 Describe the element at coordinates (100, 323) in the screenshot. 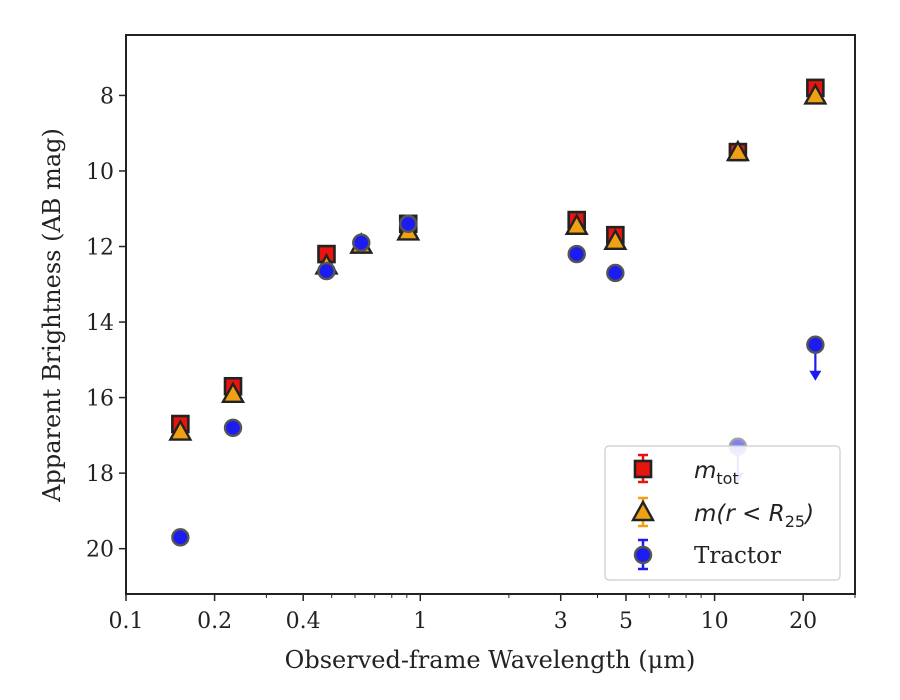

I see `y-tick-label: 14` at that location.